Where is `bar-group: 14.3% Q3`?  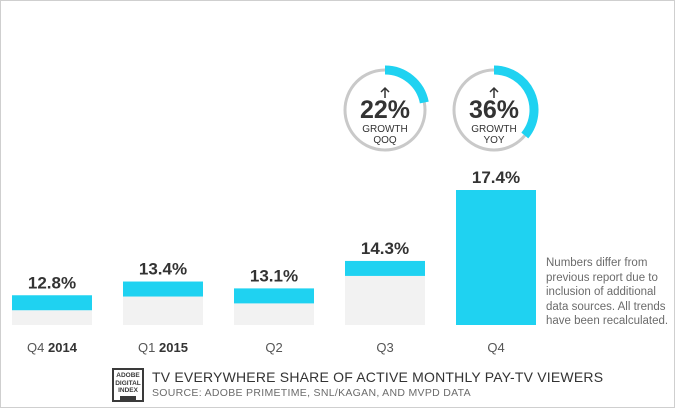
bar-group: 14.3% Q3 is located at coordinates (385, 297).